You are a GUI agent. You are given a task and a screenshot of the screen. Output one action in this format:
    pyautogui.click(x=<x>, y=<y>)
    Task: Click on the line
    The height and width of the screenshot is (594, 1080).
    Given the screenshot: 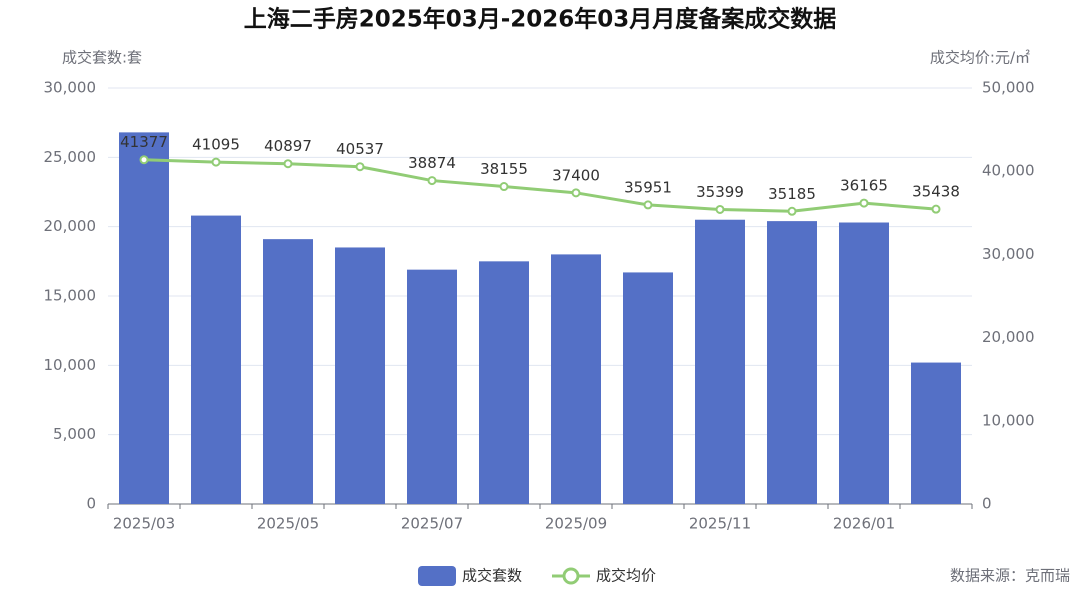 What is the action you would take?
    pyautogui.click(x=540, y=185)
    